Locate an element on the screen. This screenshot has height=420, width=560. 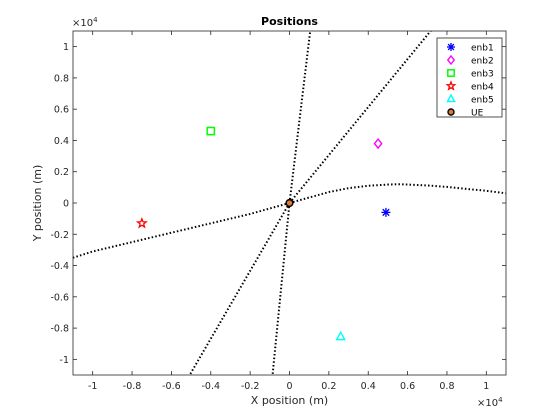
y-tick-label: -0.8 is located at coordinates (59, 329).